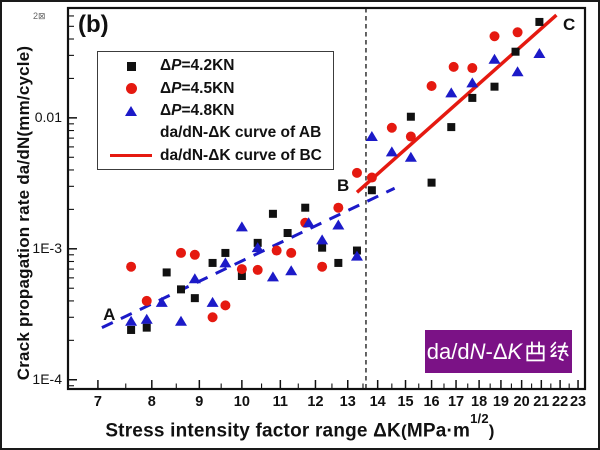 This screenshot has height=450, width=600. I want to click on cjk-char-xian-icon, so click(559, 351).